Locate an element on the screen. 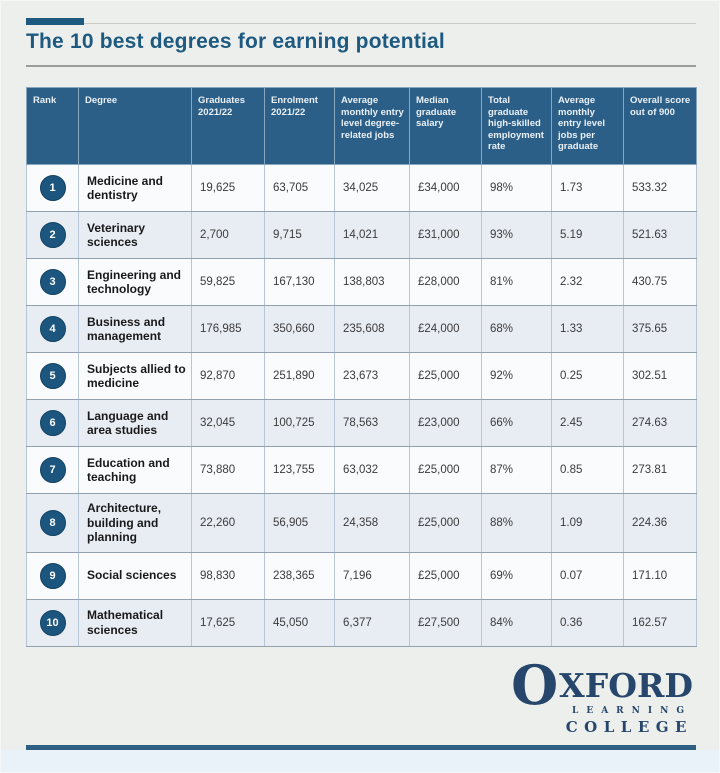  value-cell: 19,625 is located at coordinates (228, 188).